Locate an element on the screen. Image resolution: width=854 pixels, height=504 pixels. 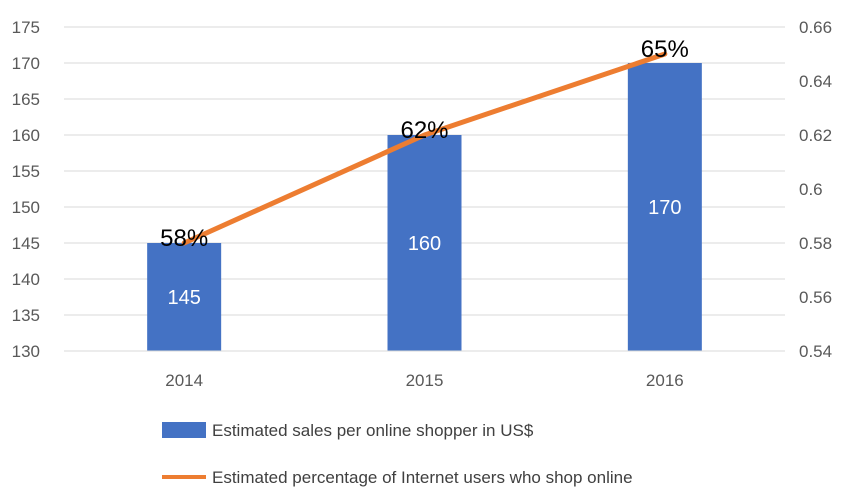
bar-2015 is located at coordinates (424, 243).